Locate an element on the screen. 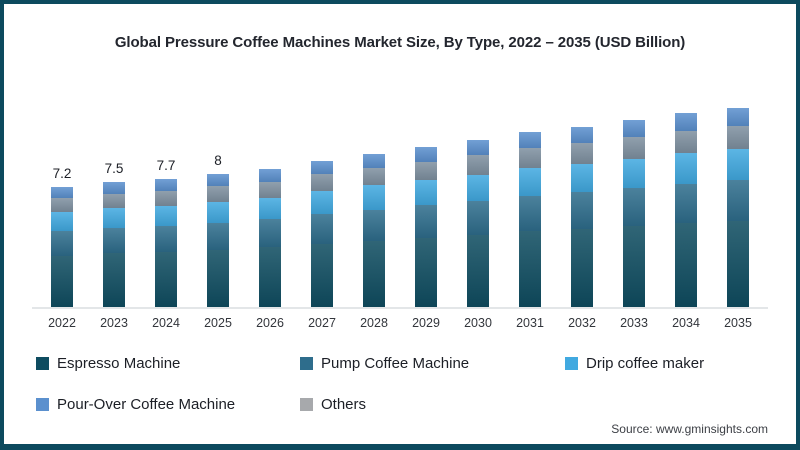 The height and width of the screenshot is (450, 800). bar-segment-pour-over-coffee-machine-2034 is located at coordinates (686, 122).